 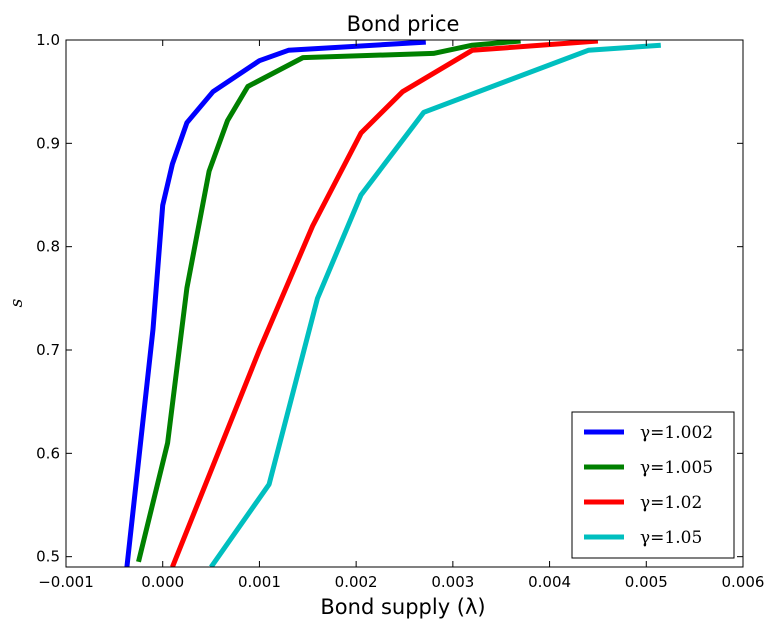 What do you see at coordinates (403, 24) in the screenshot?
I see `chart-title: Bond price` at bounding box center [403, 24].